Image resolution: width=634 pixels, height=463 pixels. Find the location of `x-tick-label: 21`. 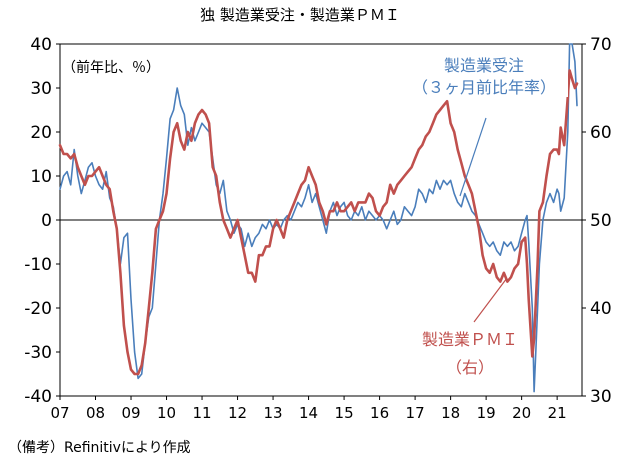

x-tick-label: 21 is located at coordinates (557, 413).